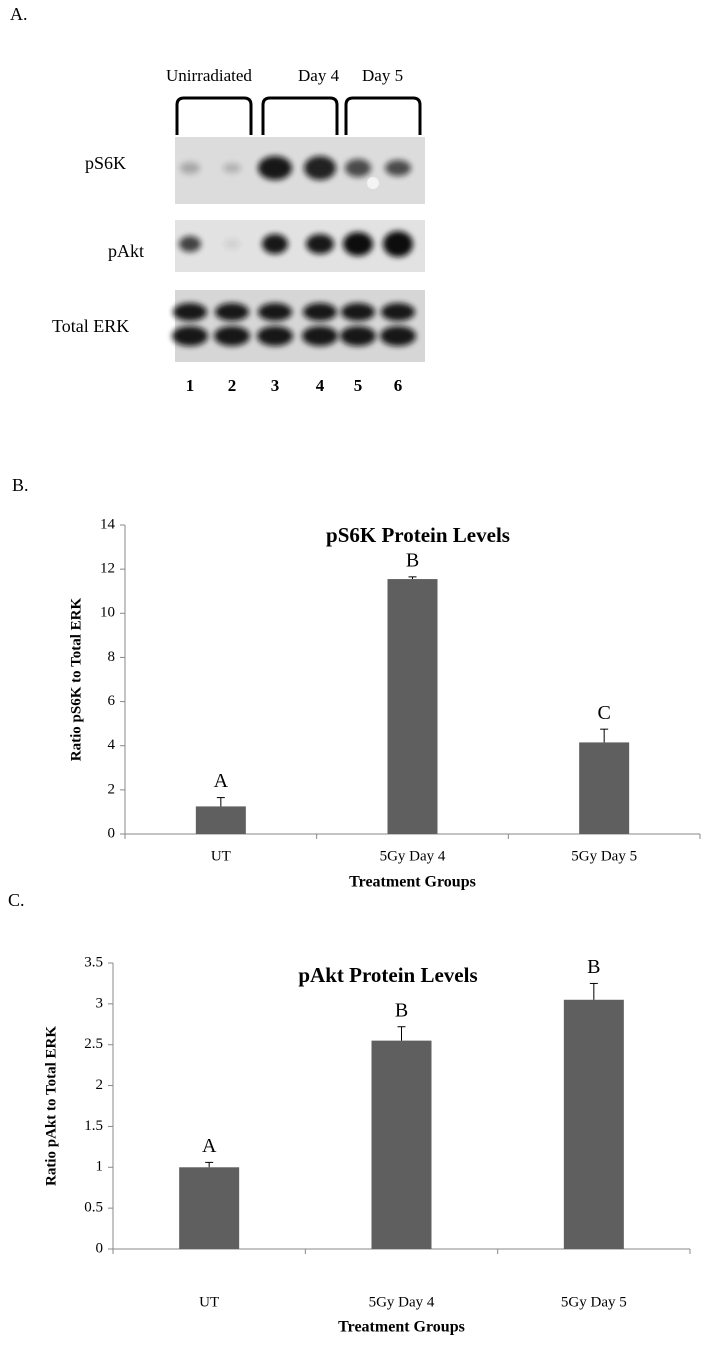  Describe the element at coordinates (319, 75) in the screenshot. I see `group-label: Day 4` at that location.